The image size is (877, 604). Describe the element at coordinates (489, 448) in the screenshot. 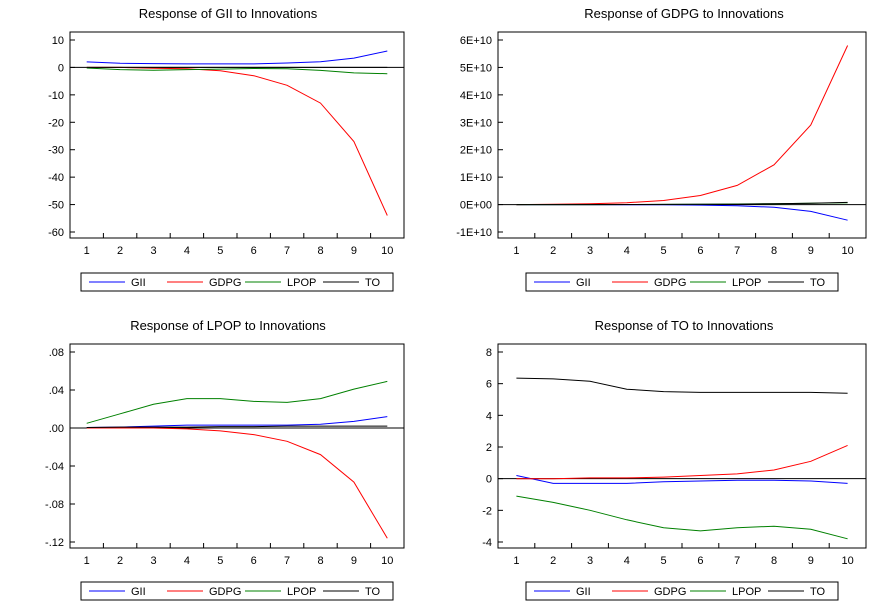

I see `y-tick-label: 2` at that location.